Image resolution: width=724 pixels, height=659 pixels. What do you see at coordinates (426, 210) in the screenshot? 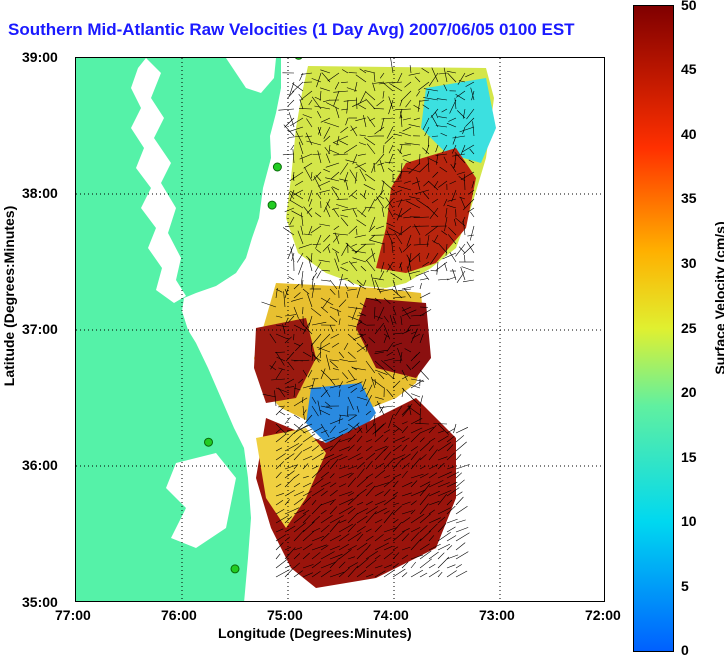
I see `velocity-field-hot` at bounding box center [426, 210].